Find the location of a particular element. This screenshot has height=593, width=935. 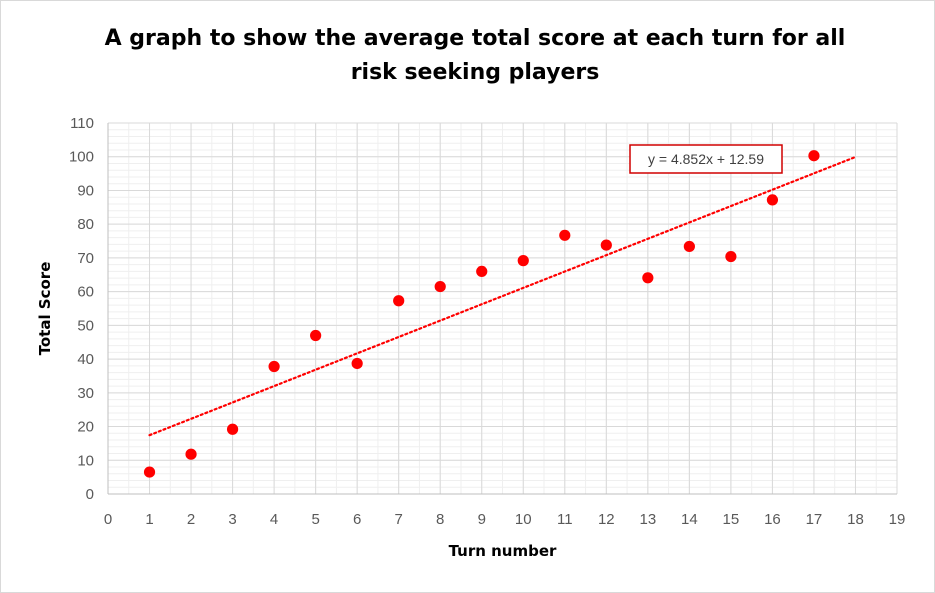

equation-box-border is located at coordinates (706, 159).